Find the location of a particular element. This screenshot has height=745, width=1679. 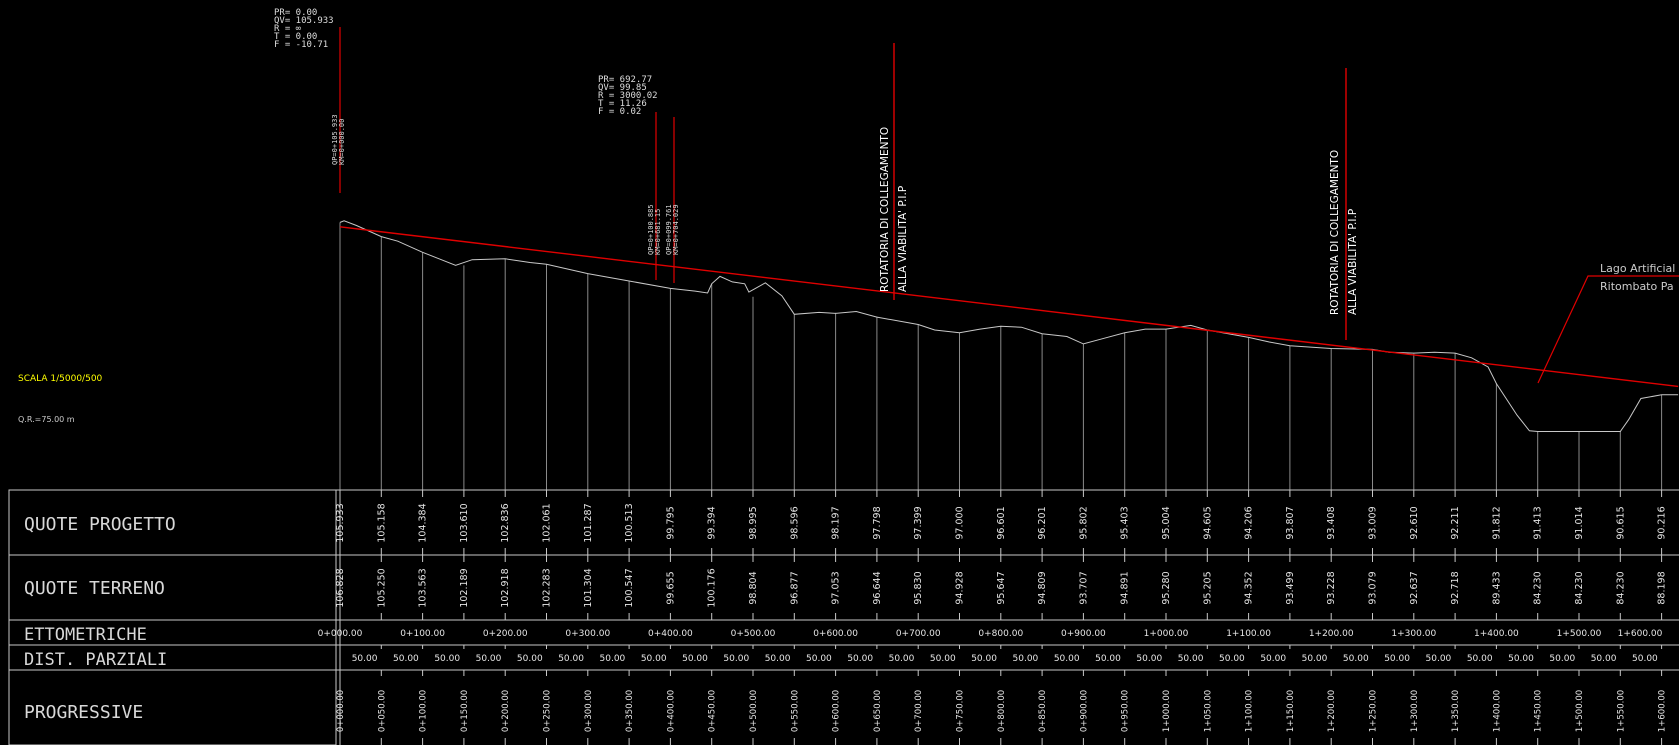

quote-progetto-value: 92.211 is located at coordinates (1455, 522).